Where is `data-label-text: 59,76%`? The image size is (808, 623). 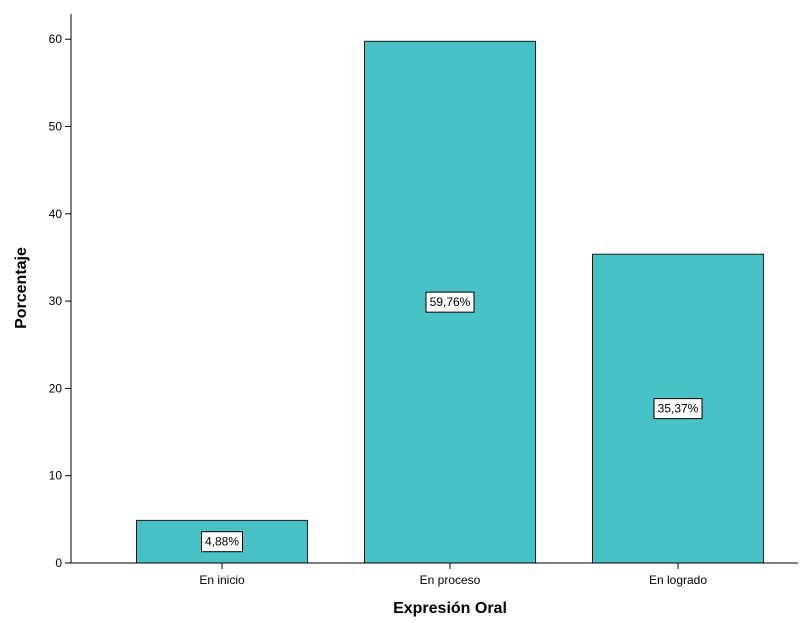
data-label-text: 59,76% is located at coordinates (450, 302).